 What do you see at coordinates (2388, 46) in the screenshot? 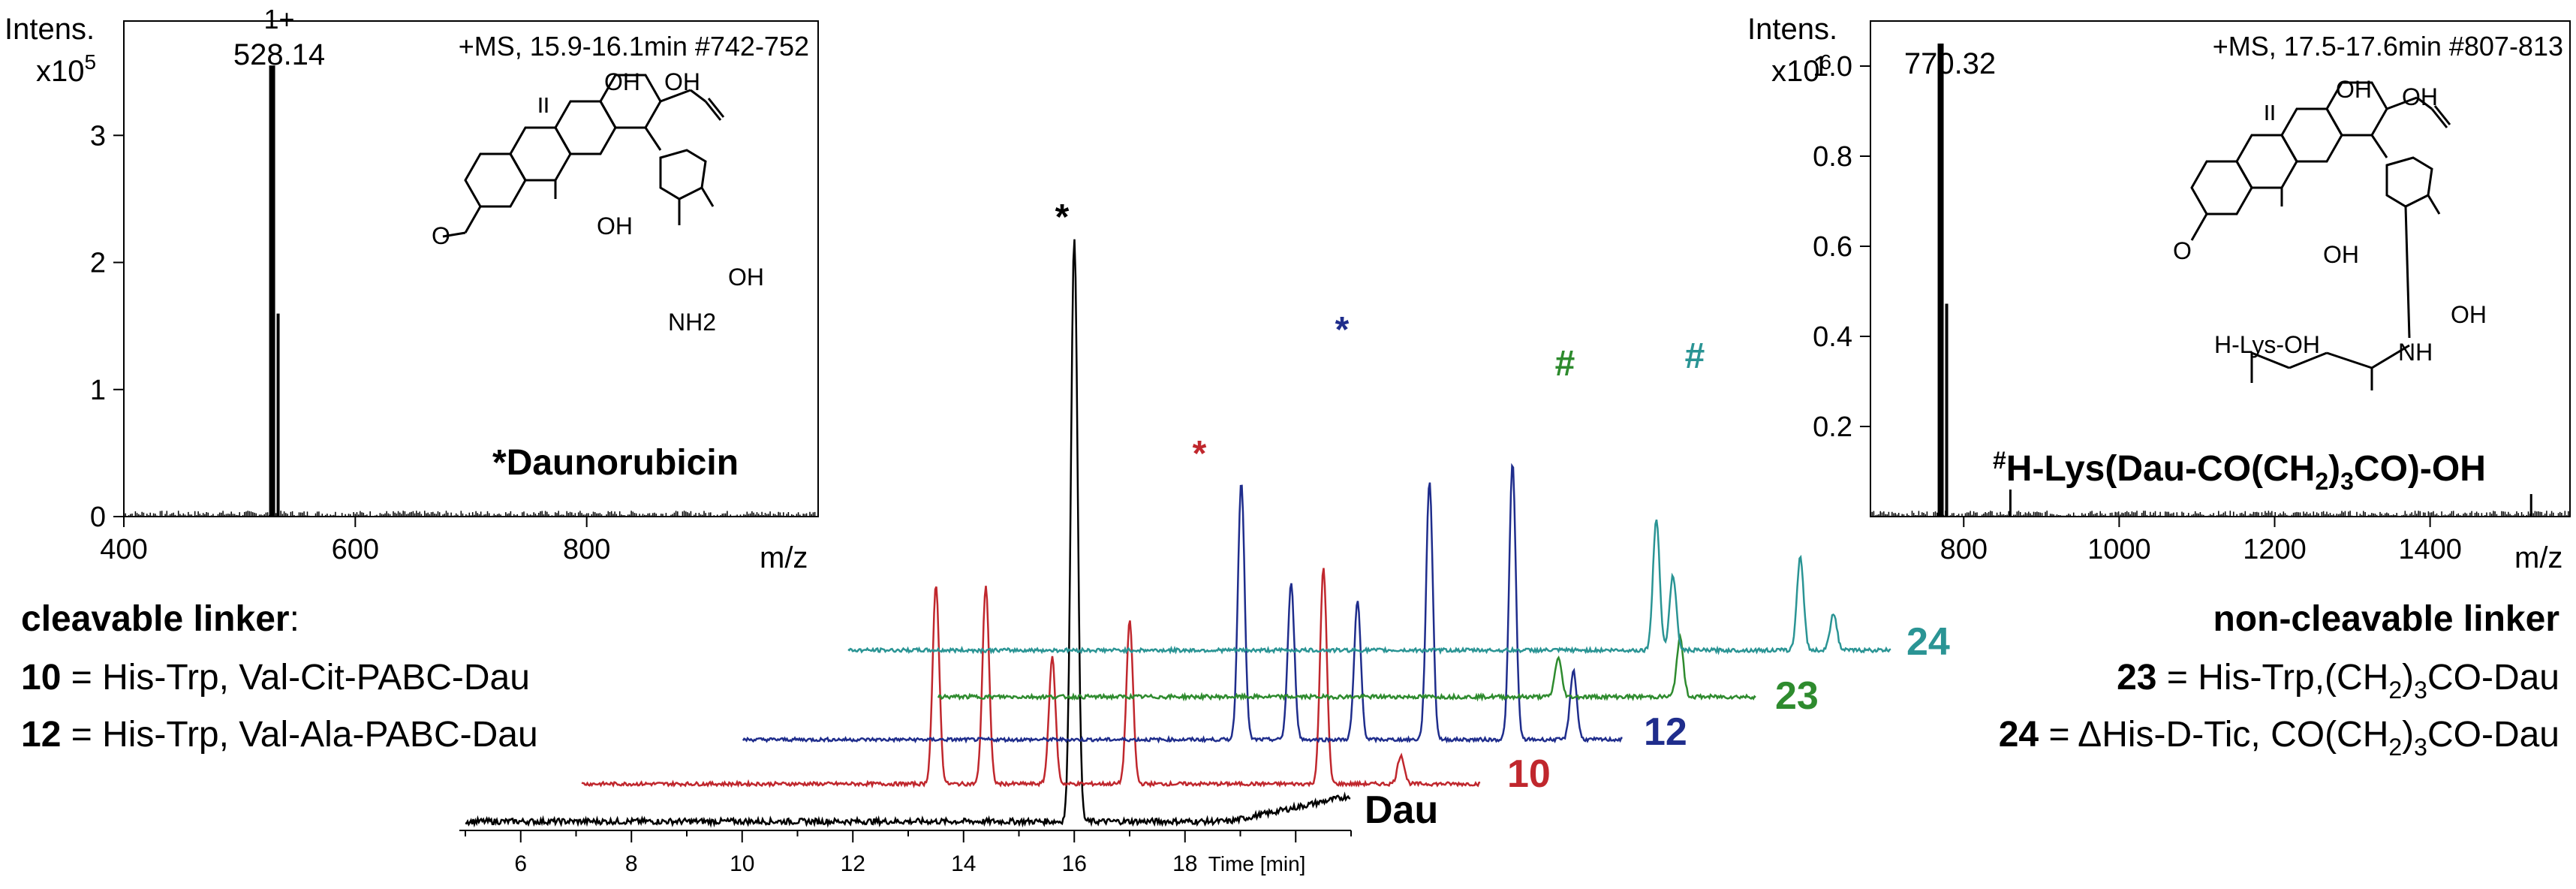
I see `ms-right-header: +MS, 17.5-17.6min #807-813` at bounding box center [2388, 46].